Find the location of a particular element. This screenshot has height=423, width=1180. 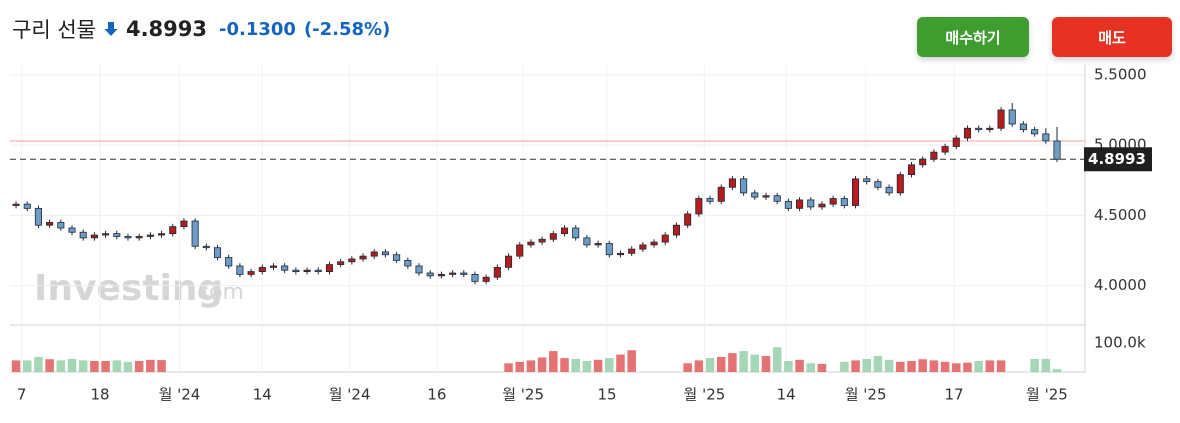

buy-button: 매수하기 is located at coordinates (973, 37).